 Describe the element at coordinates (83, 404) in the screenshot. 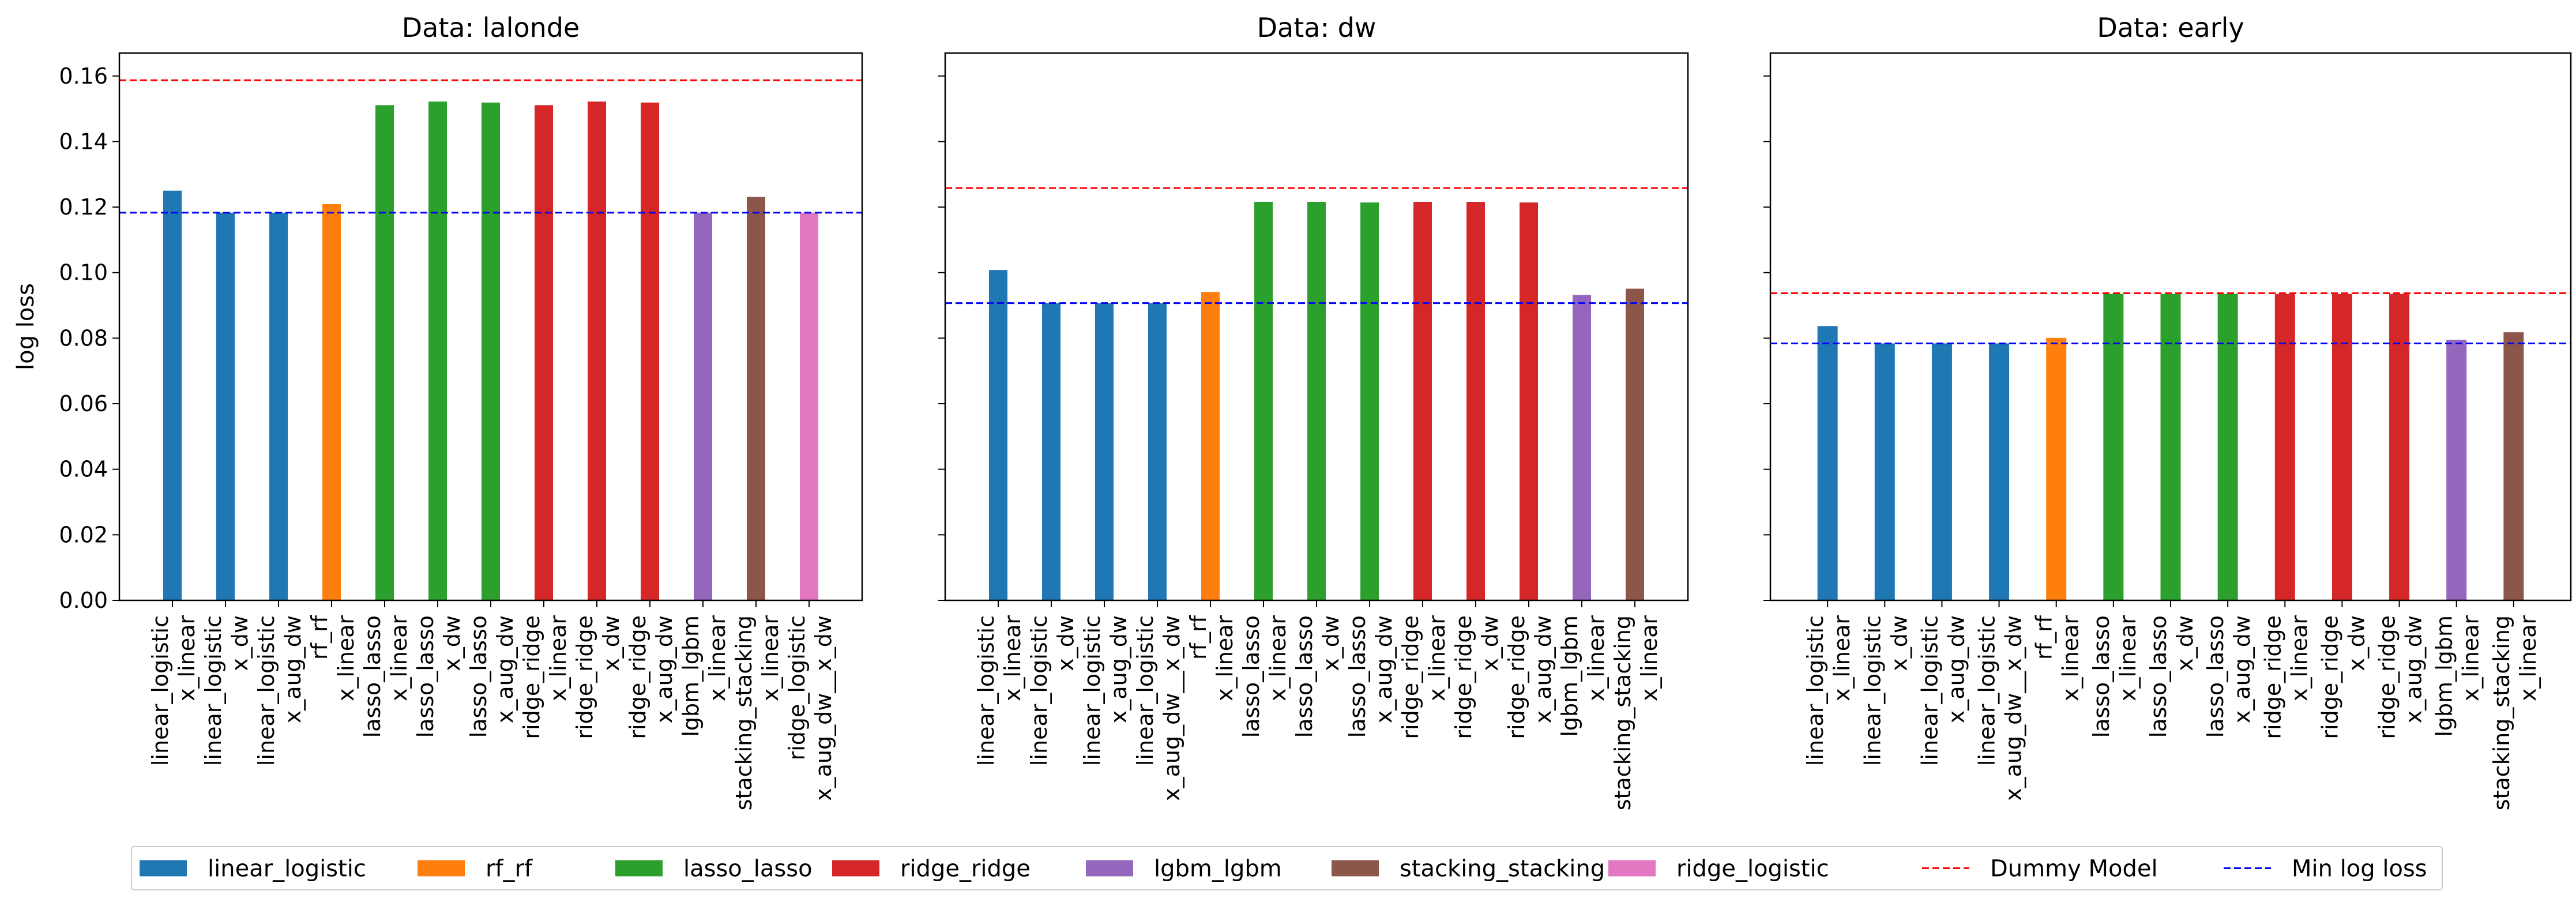

I see `y-tick-label: 0.06` at that location.